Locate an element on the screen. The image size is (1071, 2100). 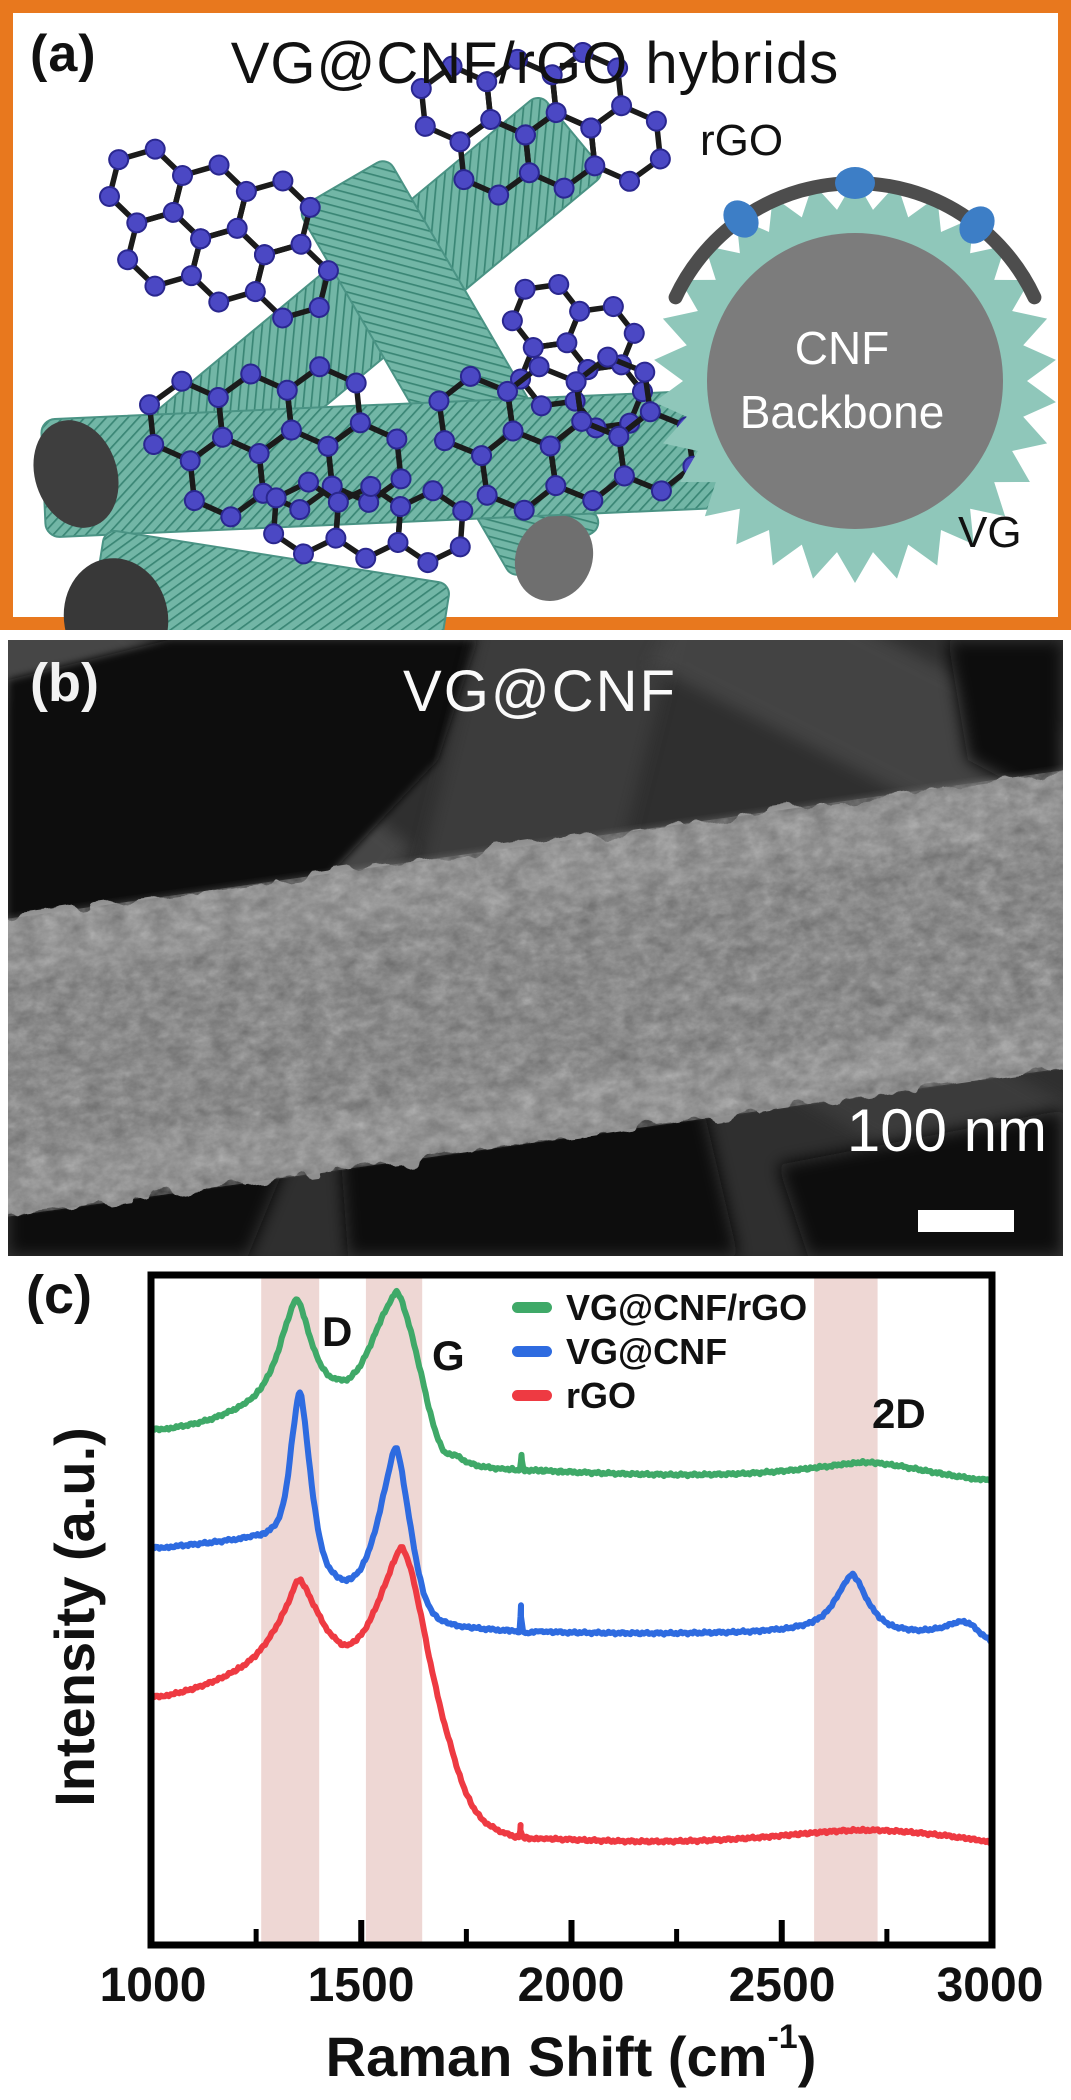
fiber-end-cap is located at coordinates (554, 558).